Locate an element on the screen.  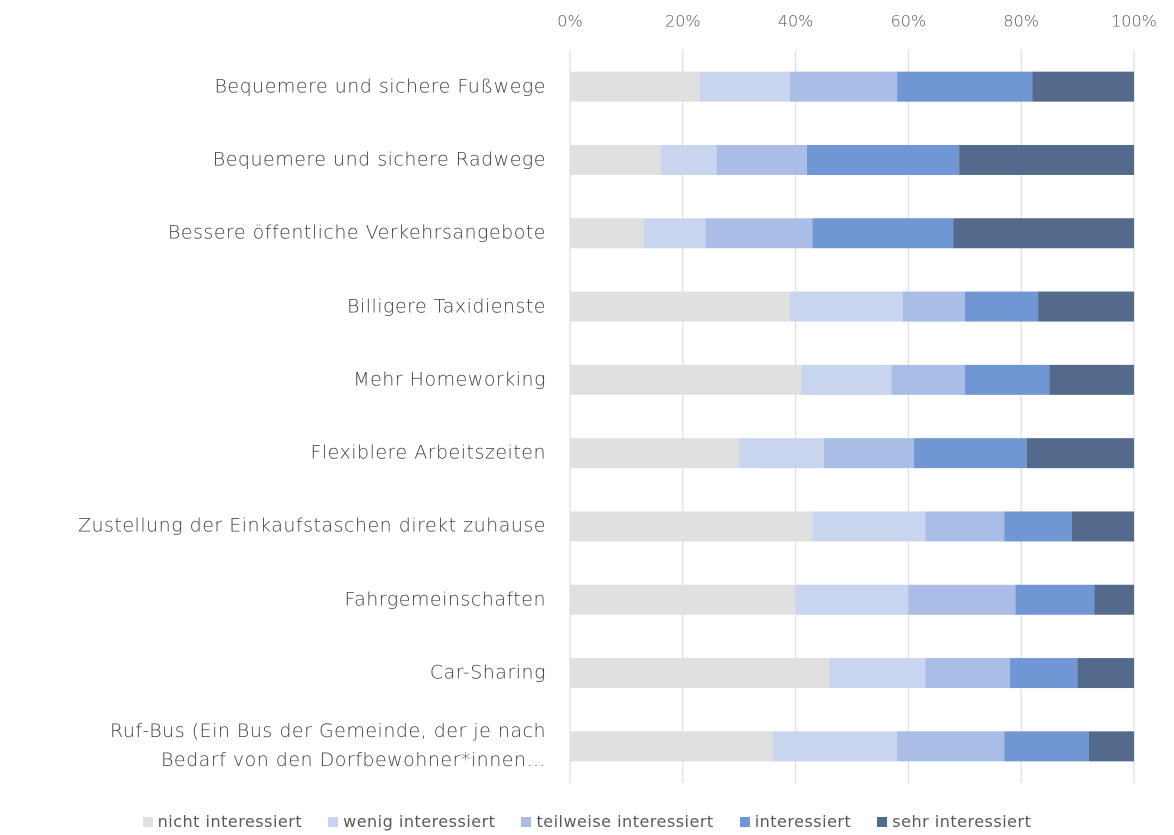
x-tick-label: 60% is located at coordinates (909, 21).